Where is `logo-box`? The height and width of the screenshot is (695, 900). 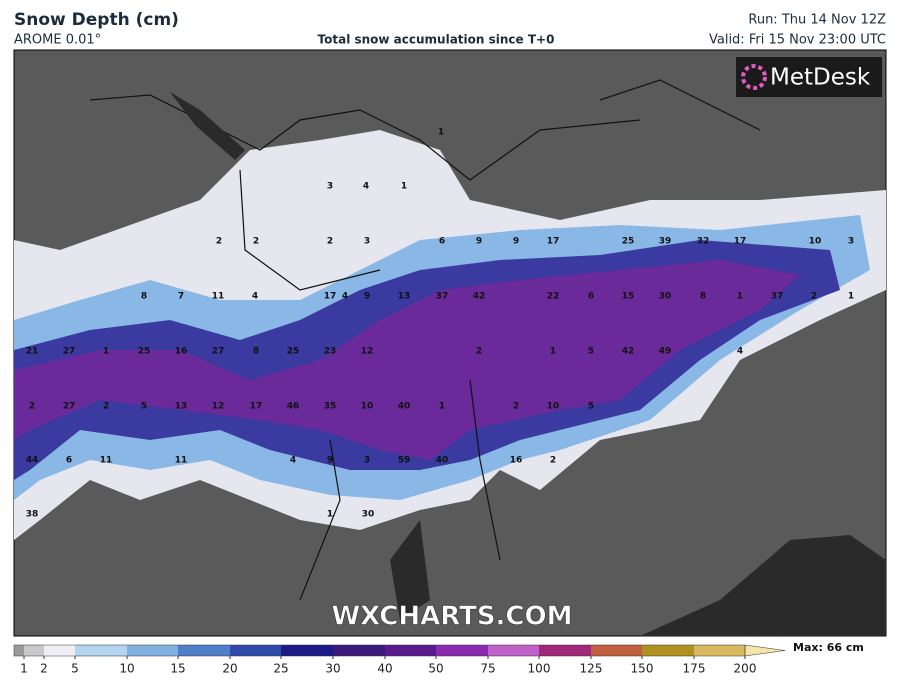
logo-box is located at coordinates (809, 77).